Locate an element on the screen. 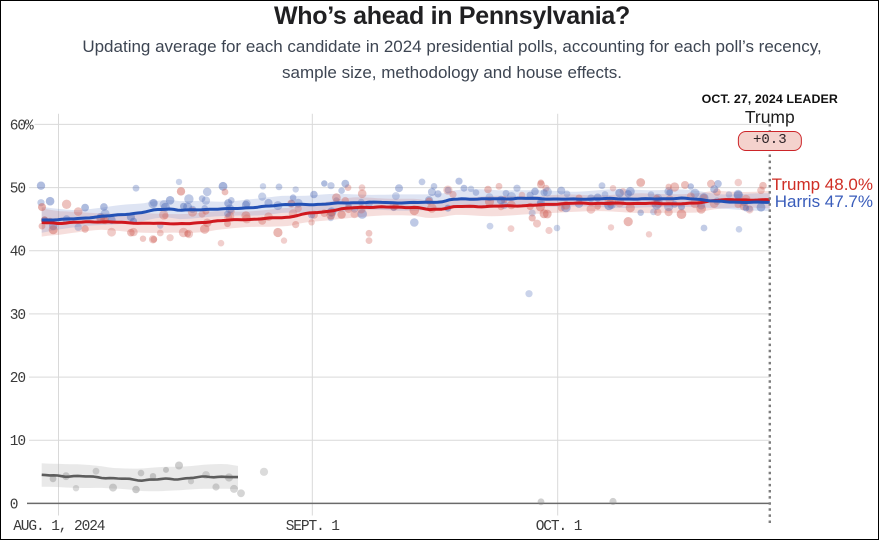  svg-text: 10 is located at coordinates (18, 442).